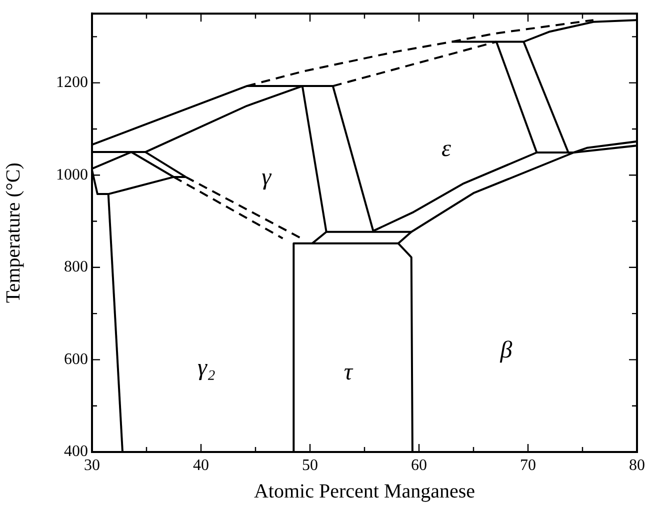 The image size is (649, 508). I want to click on annotation: γ, so click(267, 177).